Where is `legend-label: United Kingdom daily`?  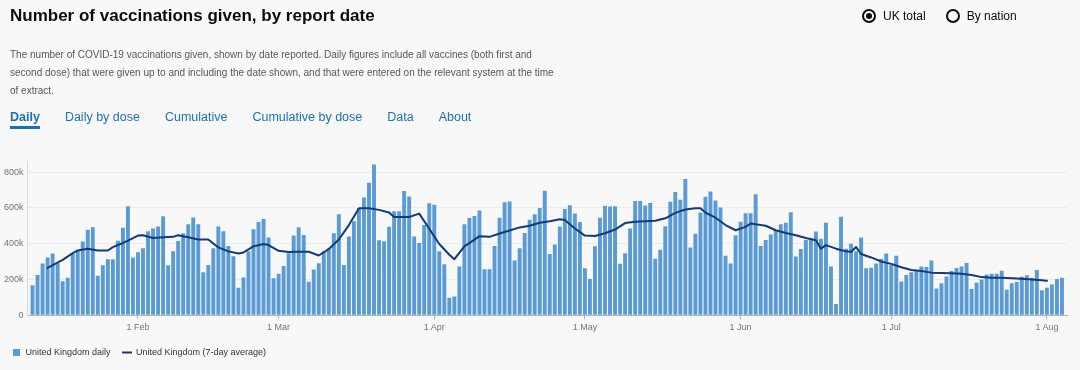
legend-label: United Kingdom daily is located at coordinates (68, 351).